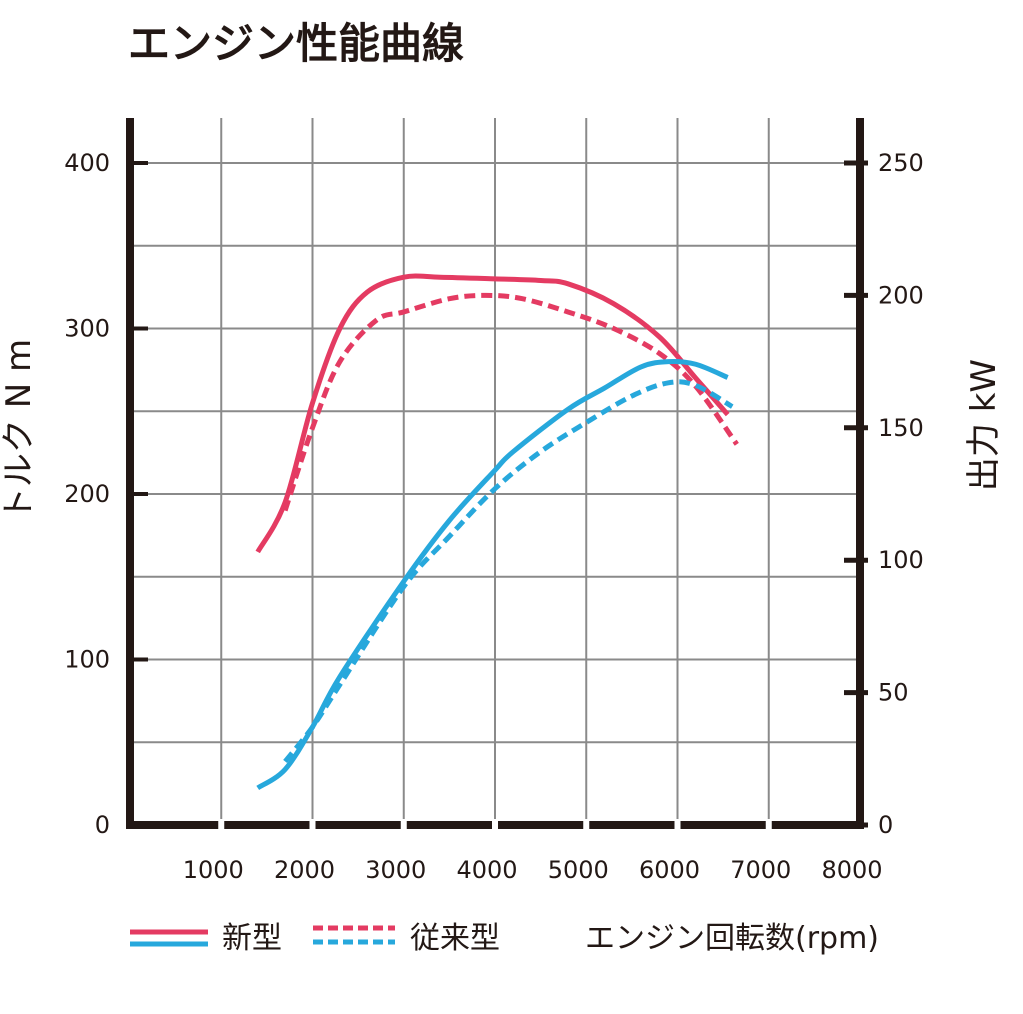  I want to click on x-tick-label: 7000, so click(760, 870).